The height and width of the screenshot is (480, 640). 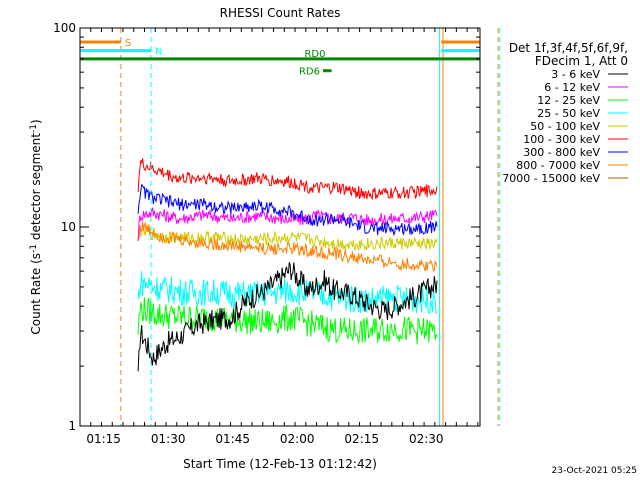 What do you see at coordinates (594, 471) in the screenshot?
I see `footer-date: 23-Oct-2021 05:25` at bounding box center [594, 471].